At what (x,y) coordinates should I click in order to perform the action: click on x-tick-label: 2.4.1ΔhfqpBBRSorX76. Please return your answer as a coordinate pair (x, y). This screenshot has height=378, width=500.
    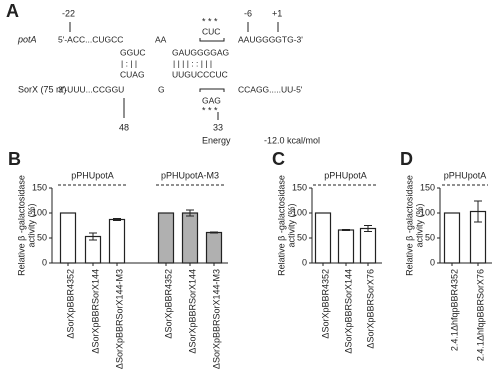
    Looking at the image, I should click on (480, 315).